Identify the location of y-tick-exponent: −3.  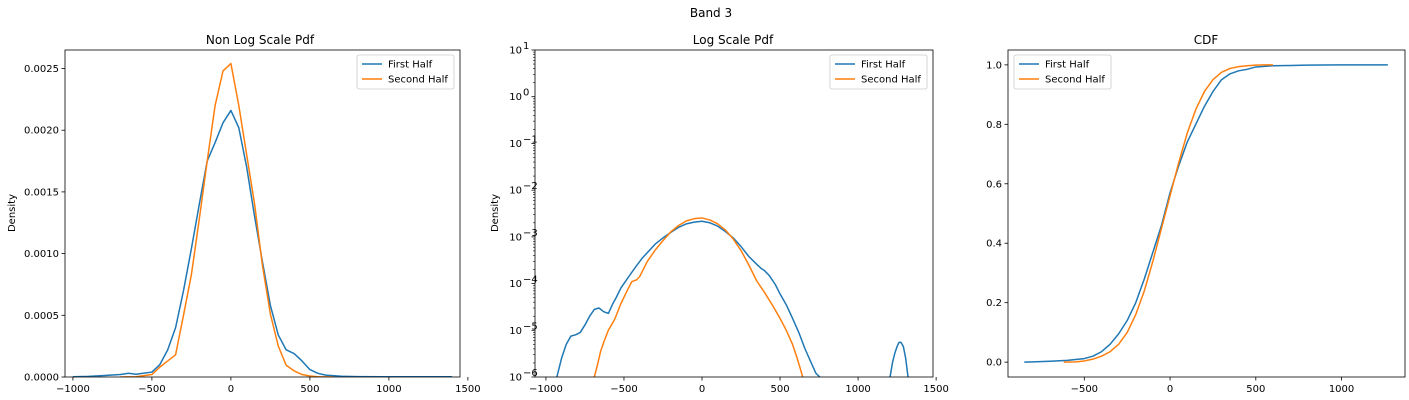
(530, 233).